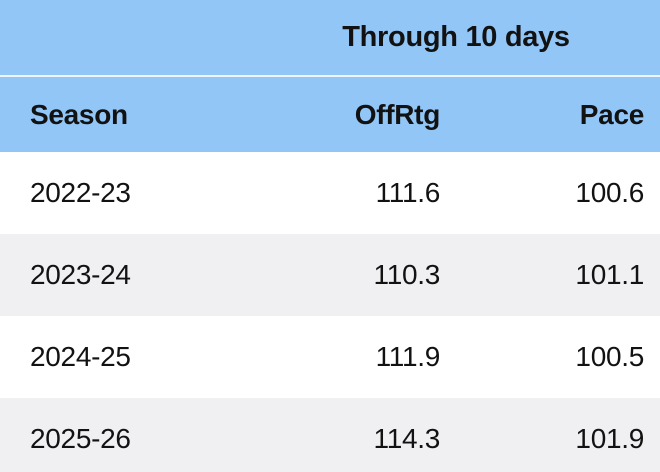  Describe the element at coordinates (80, 274) in the screenshot. I see `season-cell: 2023-24` at that location.